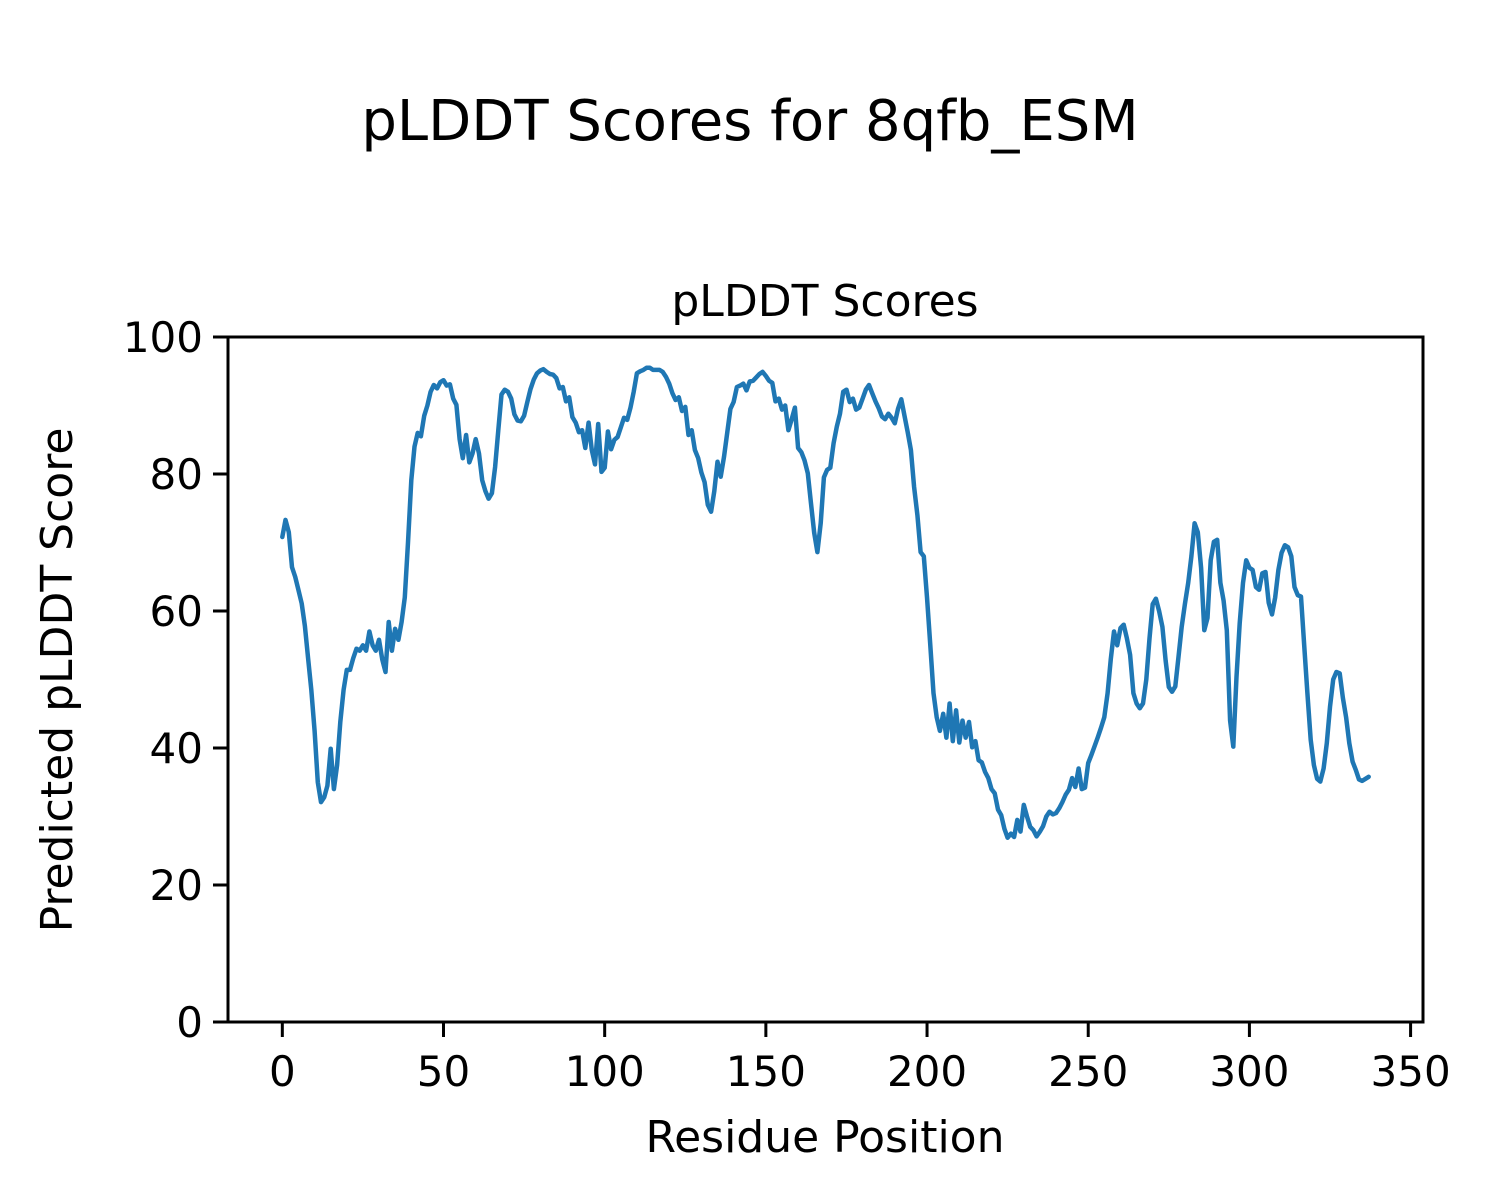 The height and width of the screenshot is (1200, 1500). Describe the element at coordinates (175, 680) in the screenshot. I see `y-axis-ticks: 0 20 40 60 80 100` at that location.